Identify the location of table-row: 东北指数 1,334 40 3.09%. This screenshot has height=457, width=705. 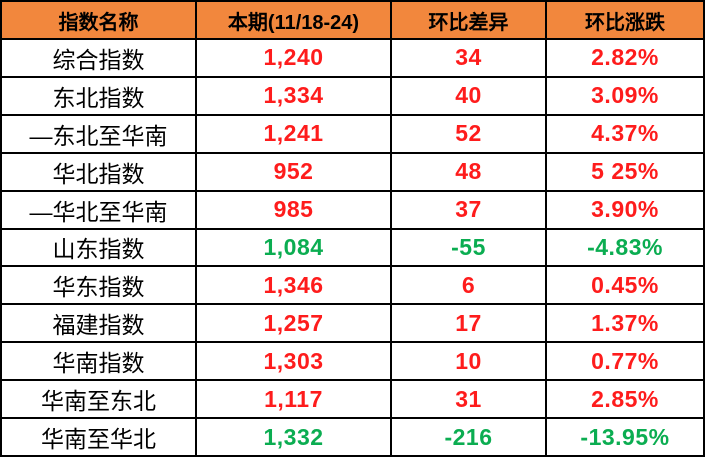
(352, 94).